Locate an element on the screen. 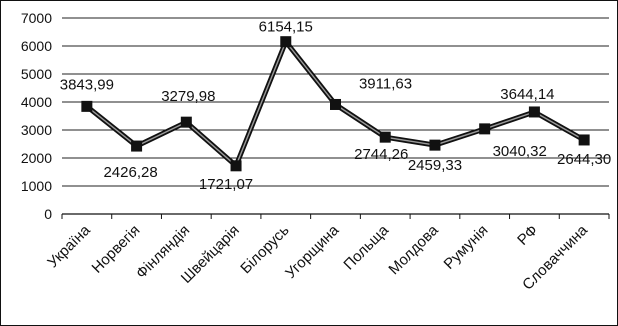 The image size is (618, 326). data-label: 3644,14 is located at coordinates (527, 94).